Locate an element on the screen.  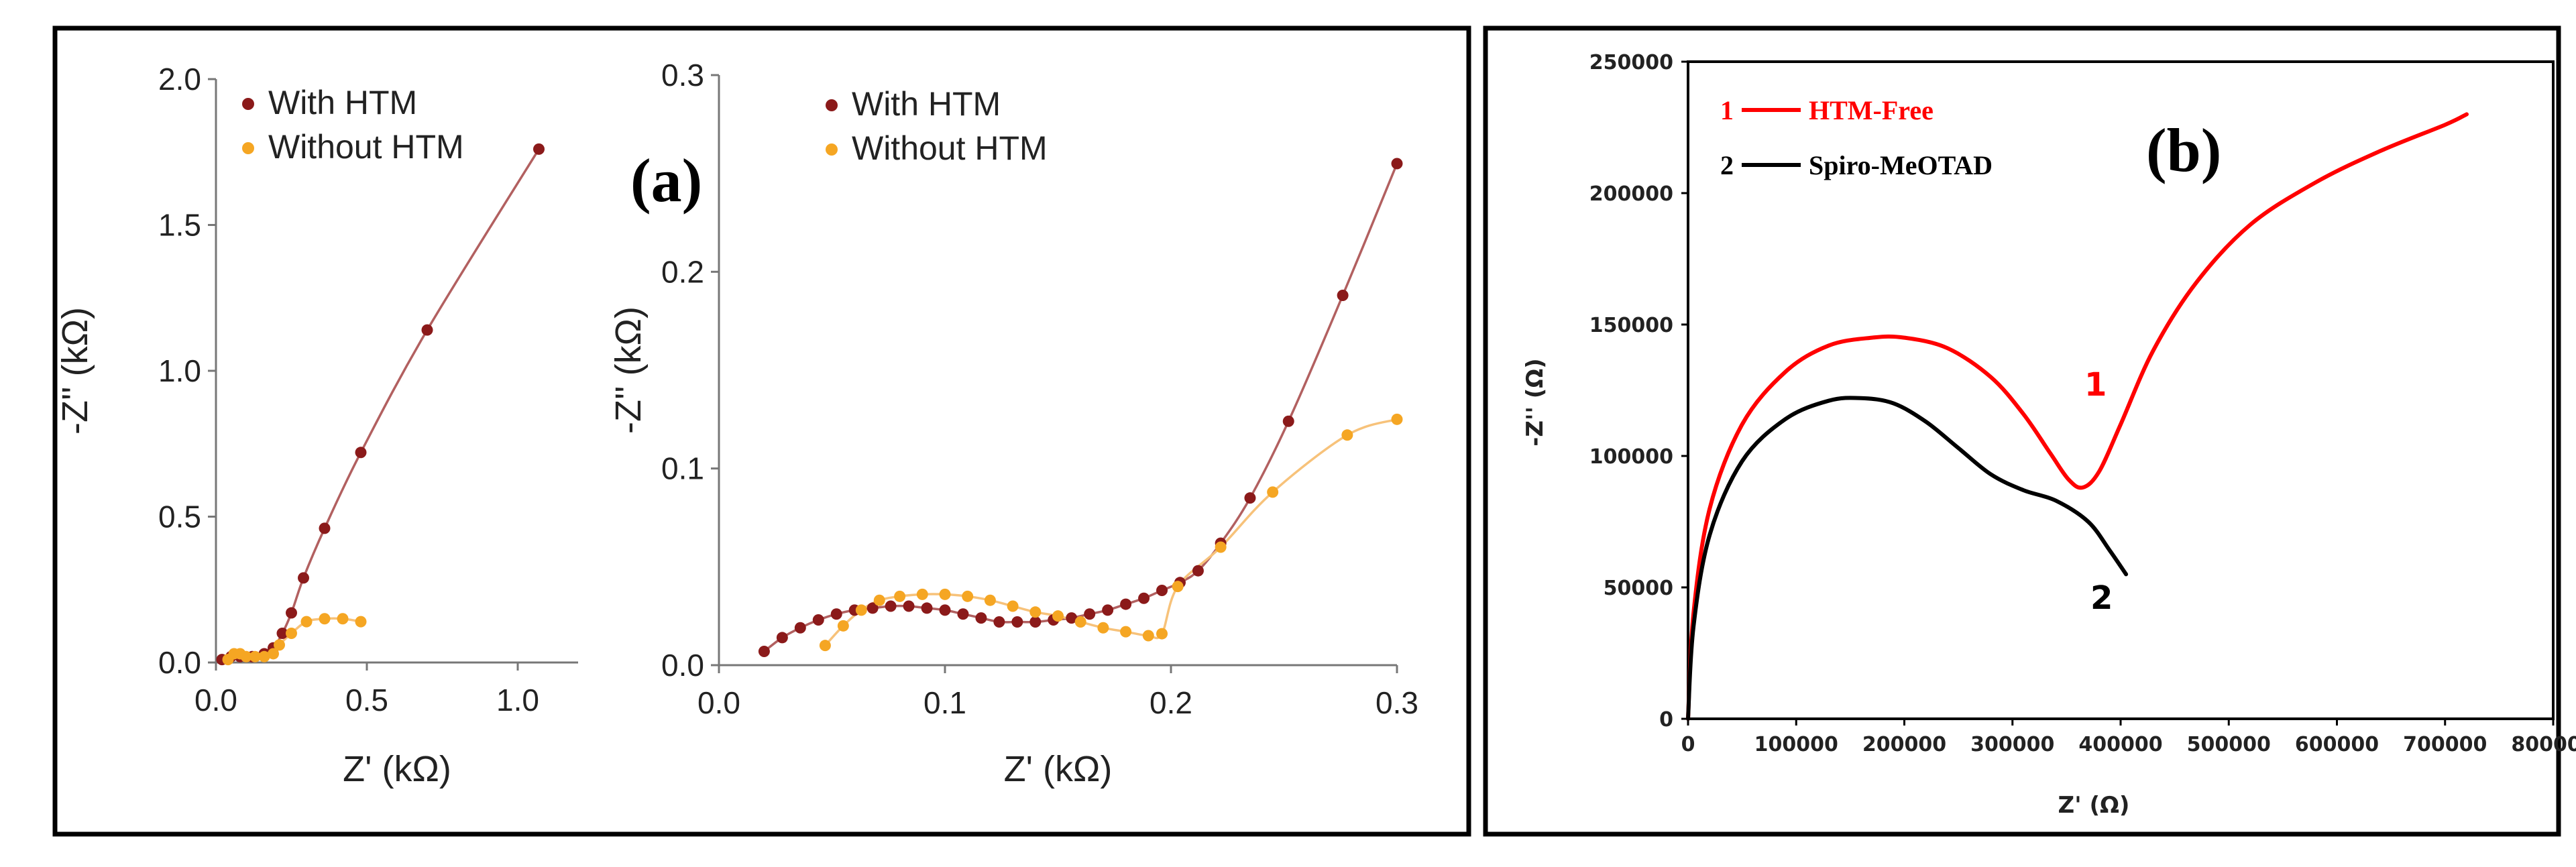
y-tick-label: 0 is located at coordinates (1666, 720).